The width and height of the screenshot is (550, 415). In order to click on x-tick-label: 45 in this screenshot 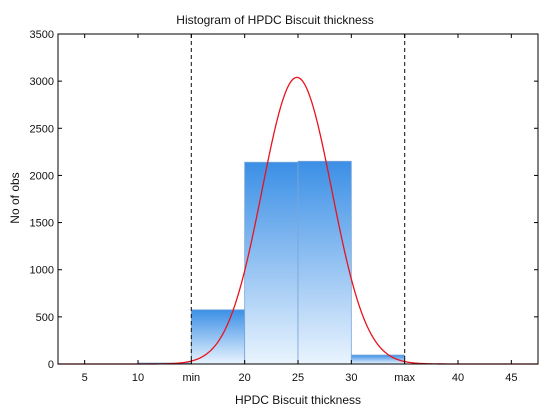, I will do `click(511, 378)`.